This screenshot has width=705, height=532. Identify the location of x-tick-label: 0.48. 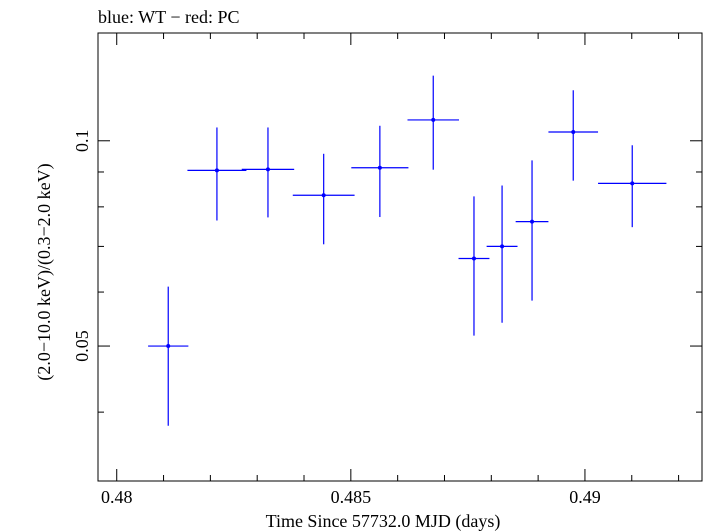
(117, 497).